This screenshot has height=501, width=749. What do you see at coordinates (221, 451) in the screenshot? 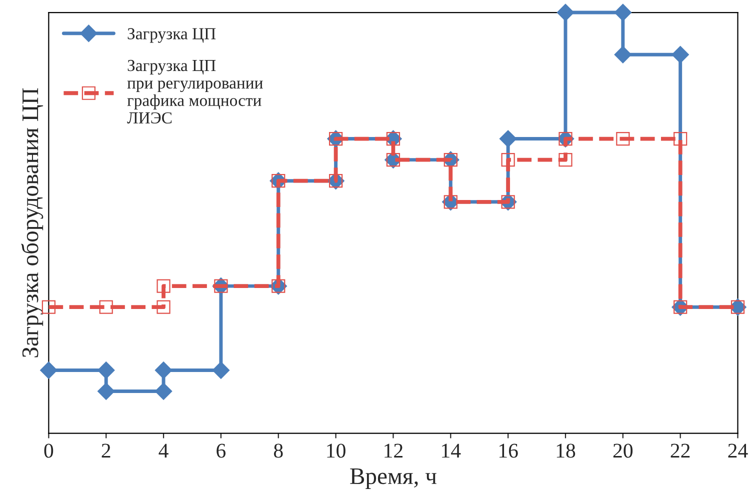
I see `x-tick-label: 6` at bounding box center [221, 451].